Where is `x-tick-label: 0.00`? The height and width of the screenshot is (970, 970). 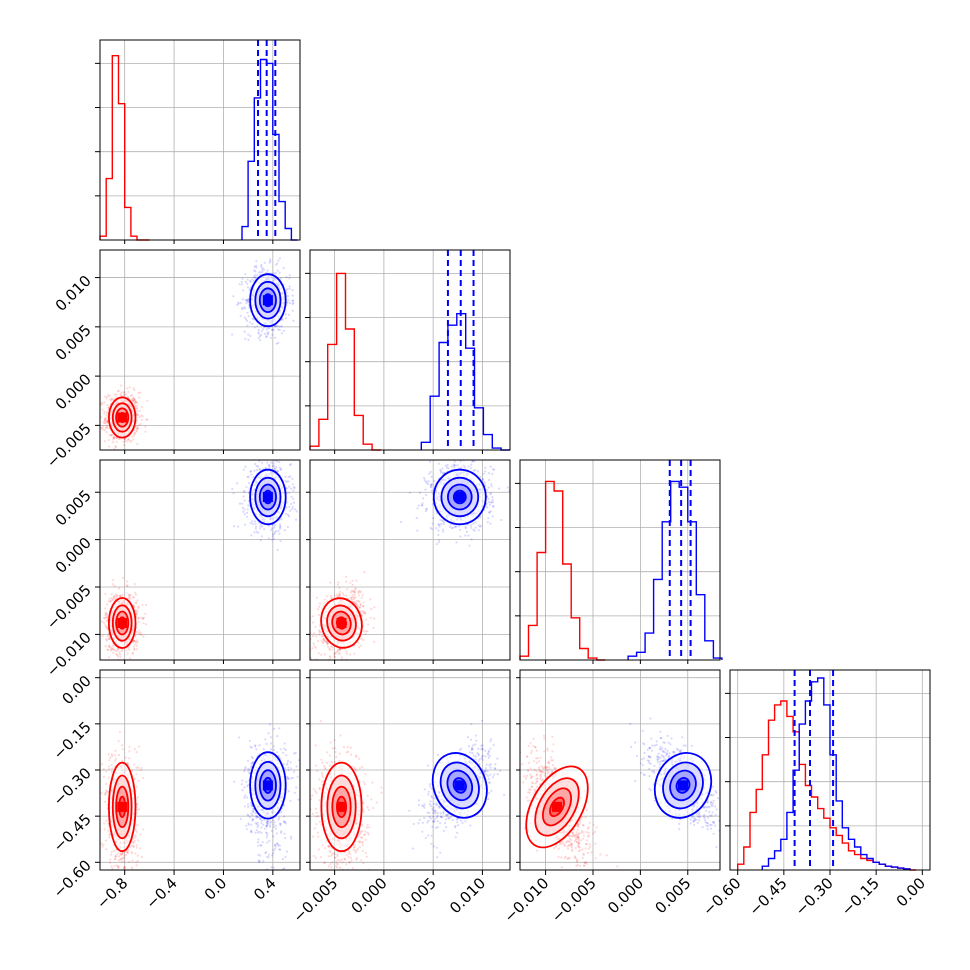
x-tick-label: 0.00 is located at coordinates (911, 892).